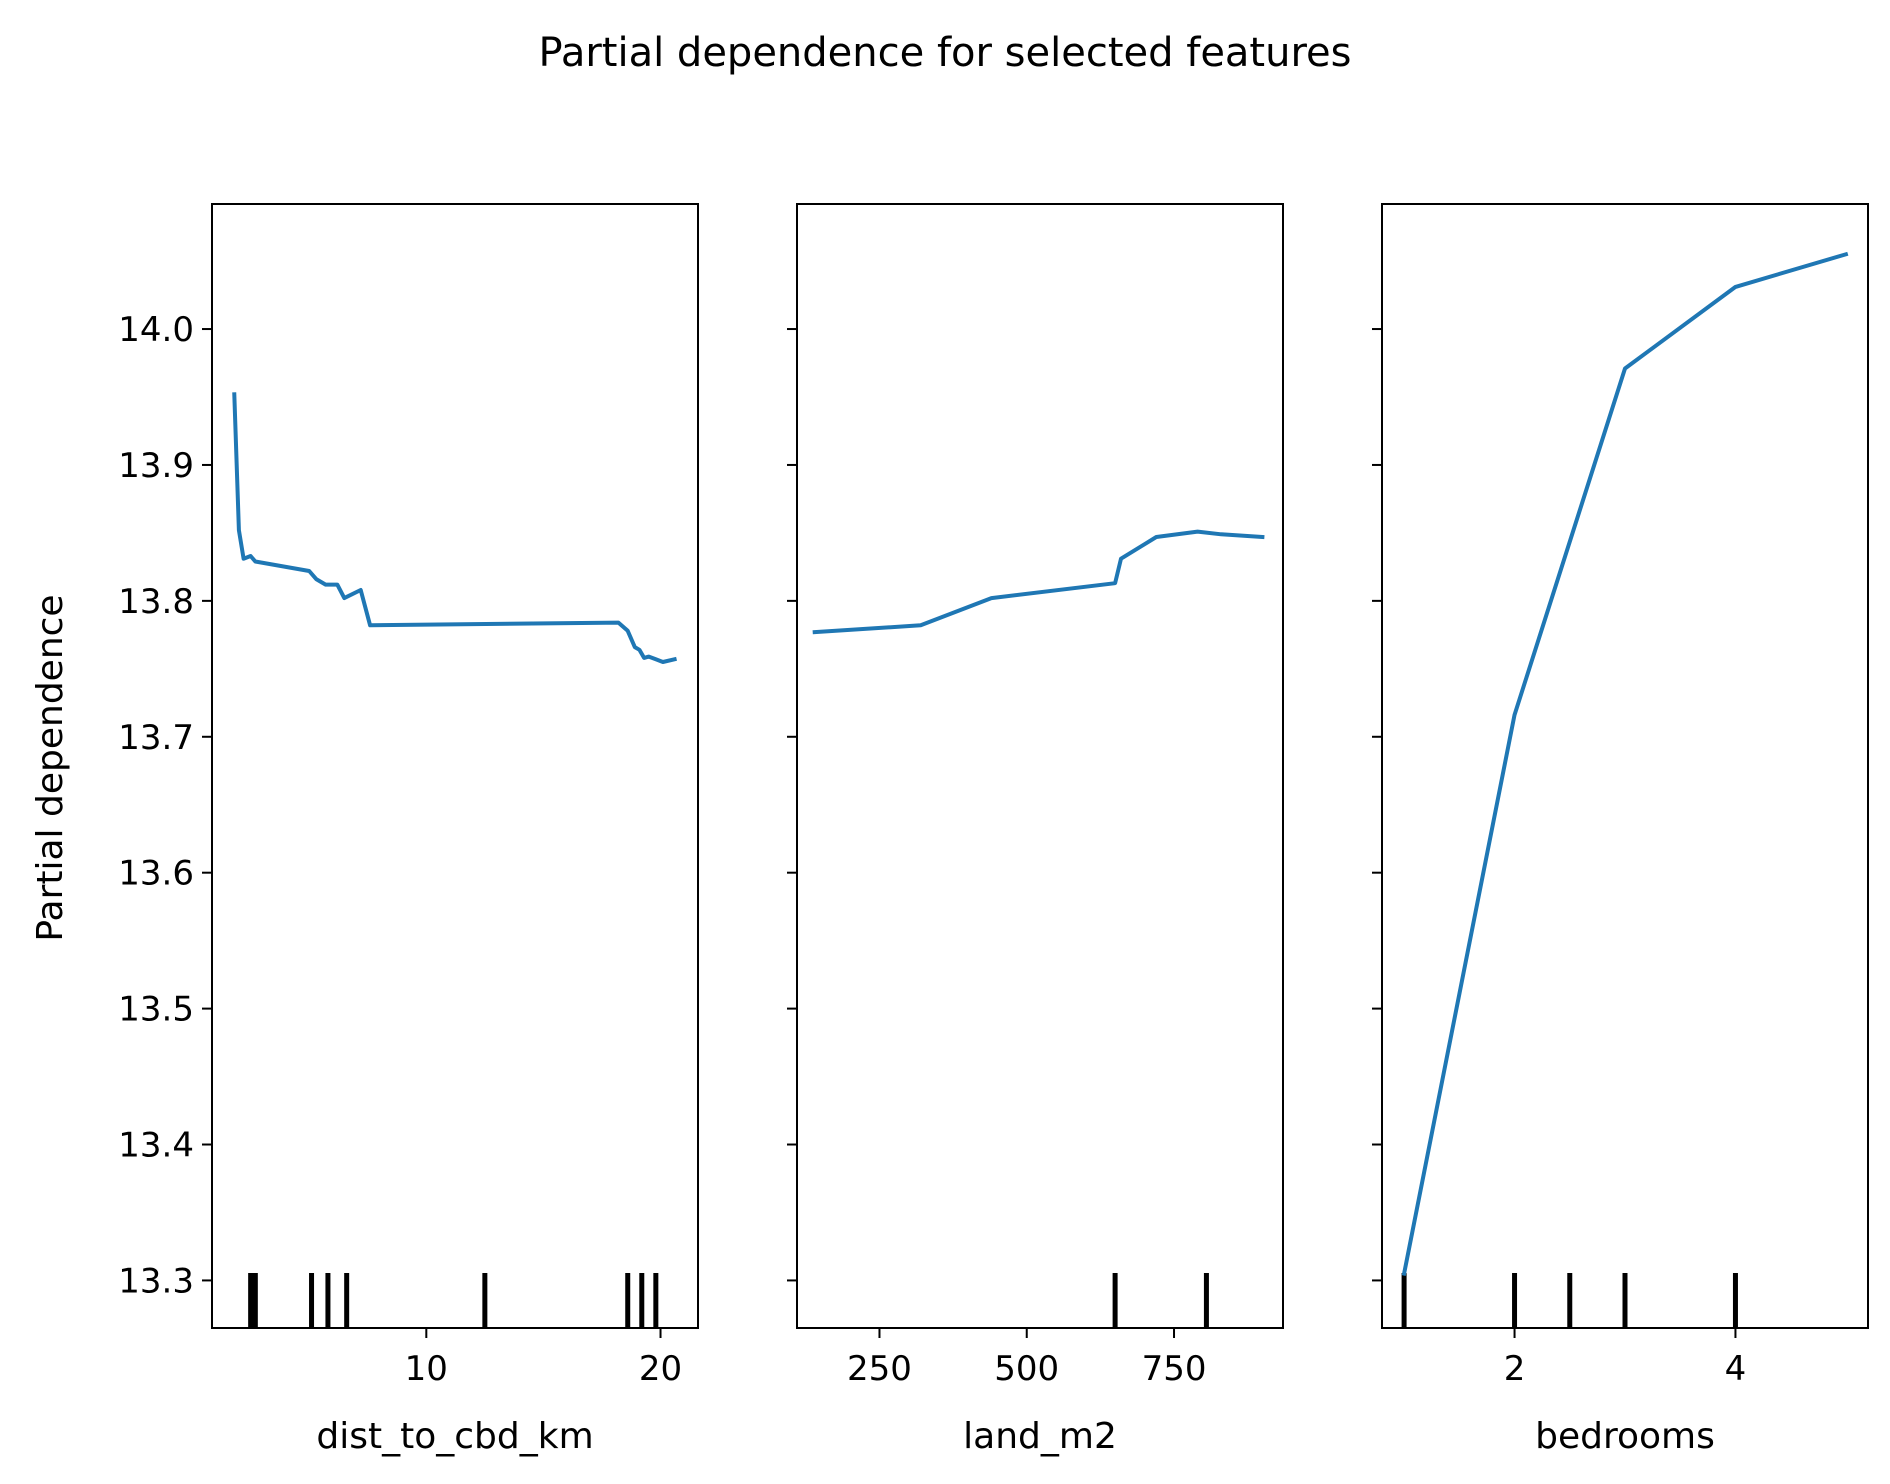 Image resolution: width=1890 pixels, height=1484 pixels. Describe the element at coordinates (156, 874) in the screenshot. I see `y-tick-label: 13.6` at that location.